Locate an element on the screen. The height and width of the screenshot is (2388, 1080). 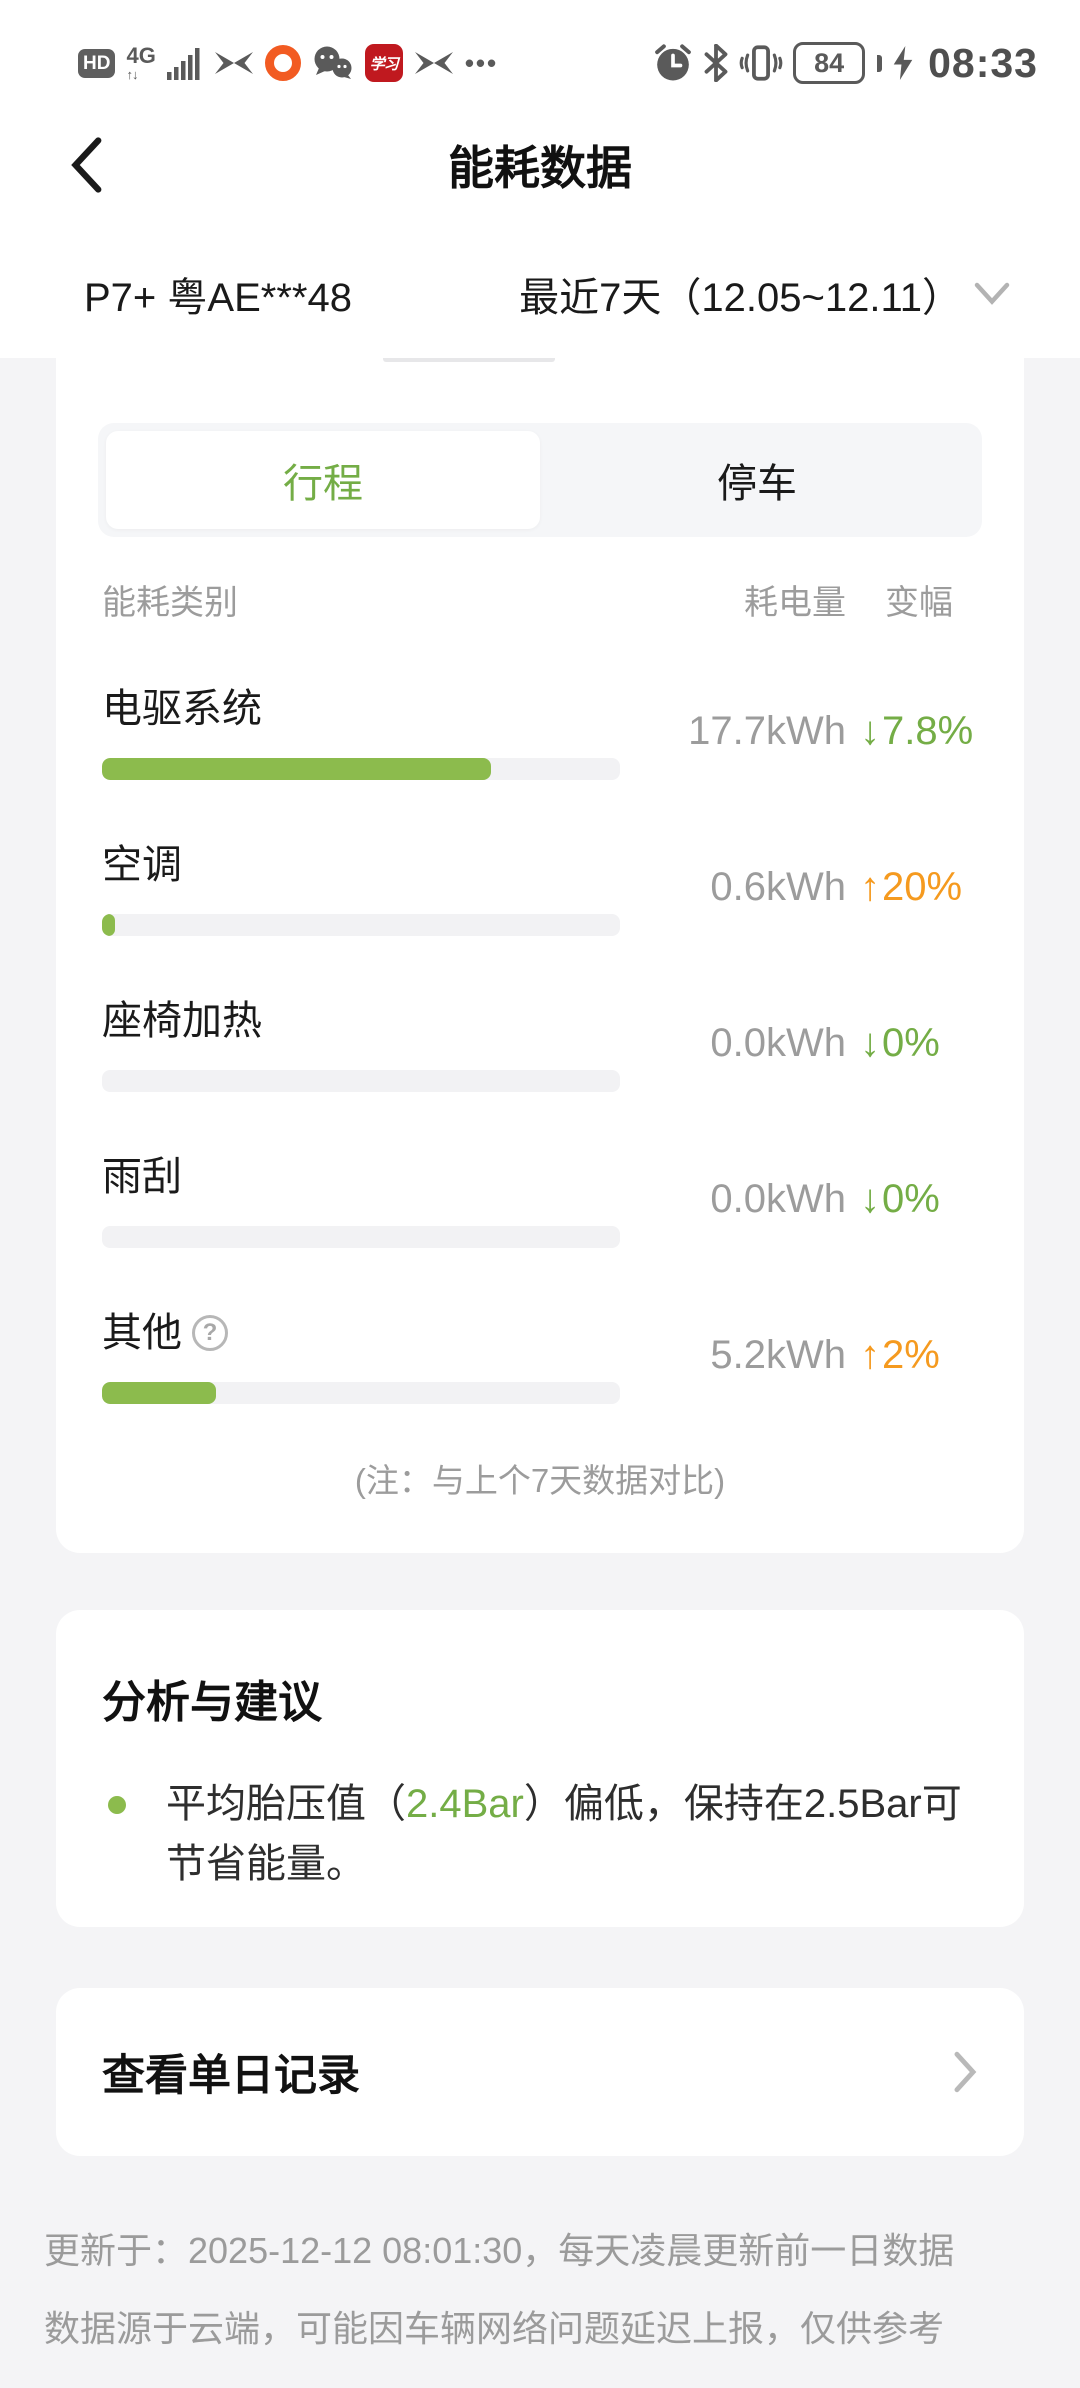
daily-record-label: 查看单日记录 is located at coordinates (231, 2076).